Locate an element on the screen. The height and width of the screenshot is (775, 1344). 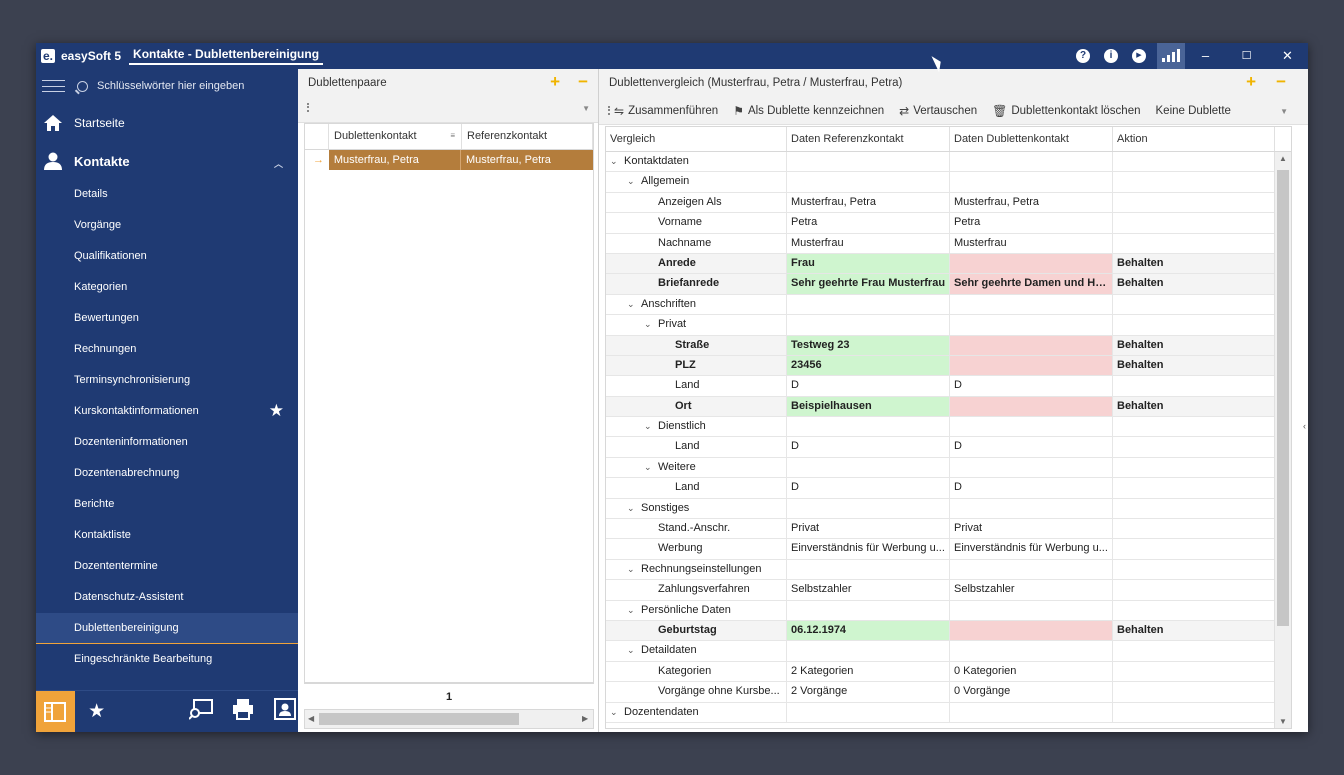
table-row: ⌄ Dozentendaten is located at coordinates (948, 712).